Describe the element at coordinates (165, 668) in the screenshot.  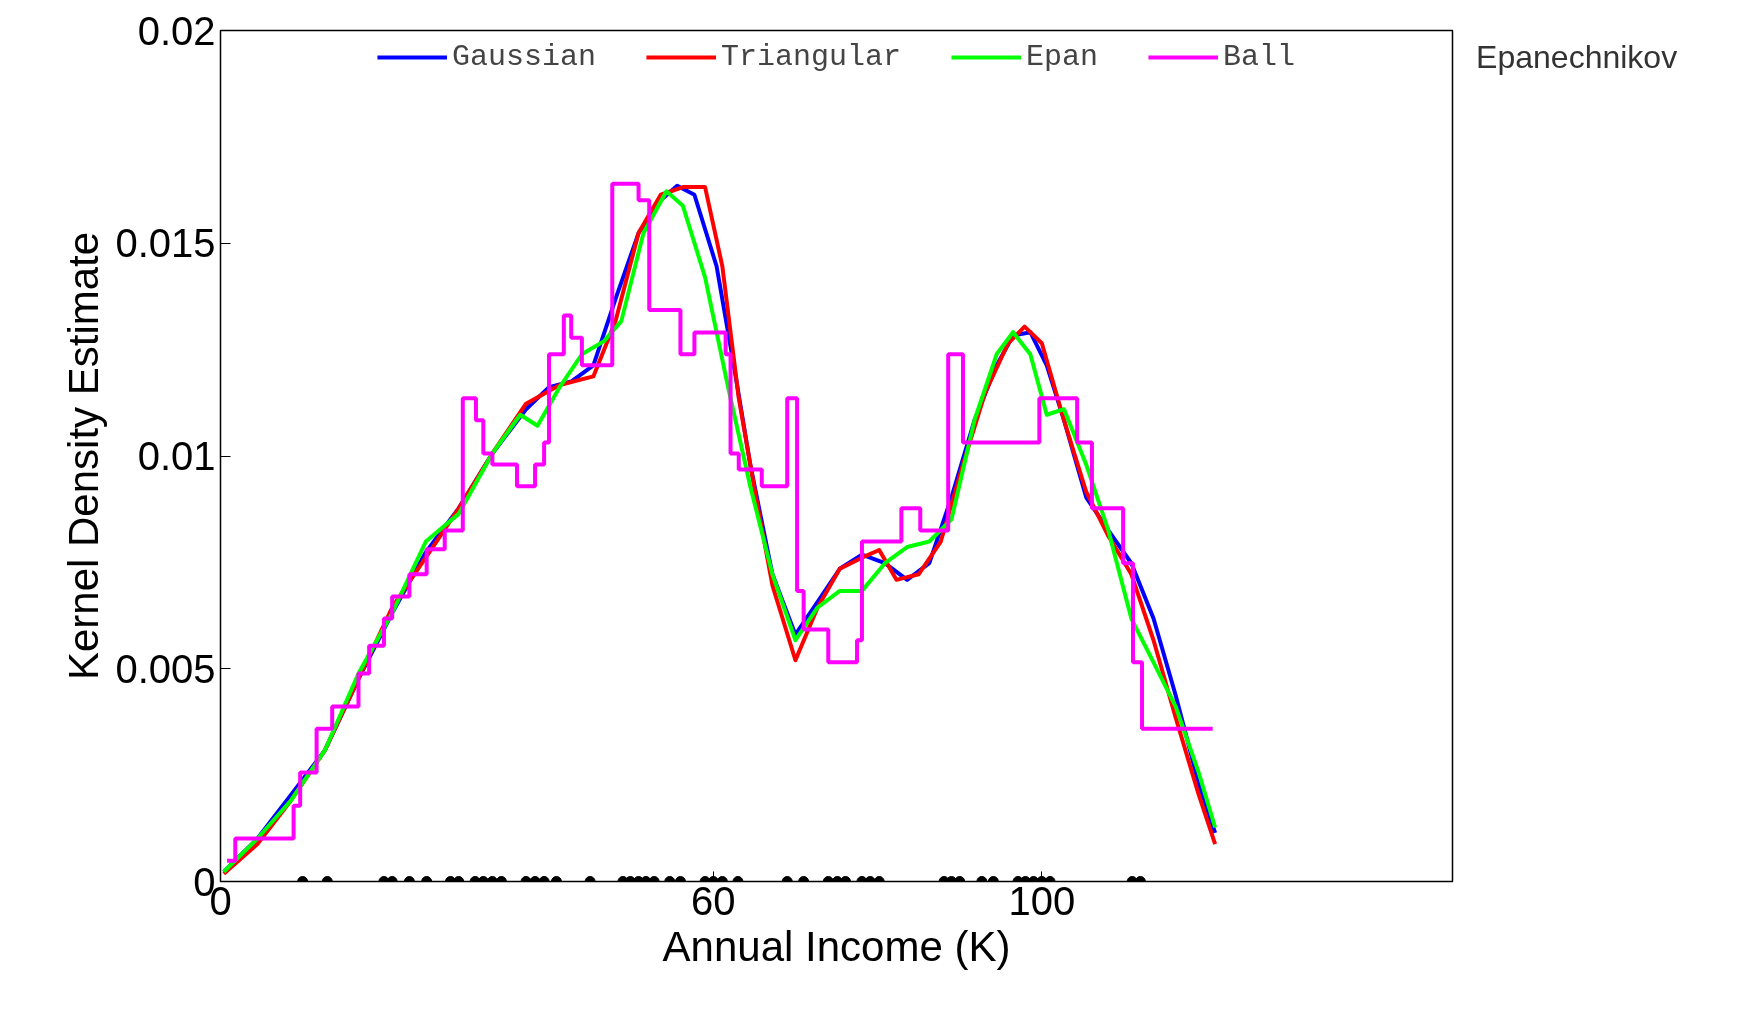
I see `y-tick-label: 0.005` at that location.